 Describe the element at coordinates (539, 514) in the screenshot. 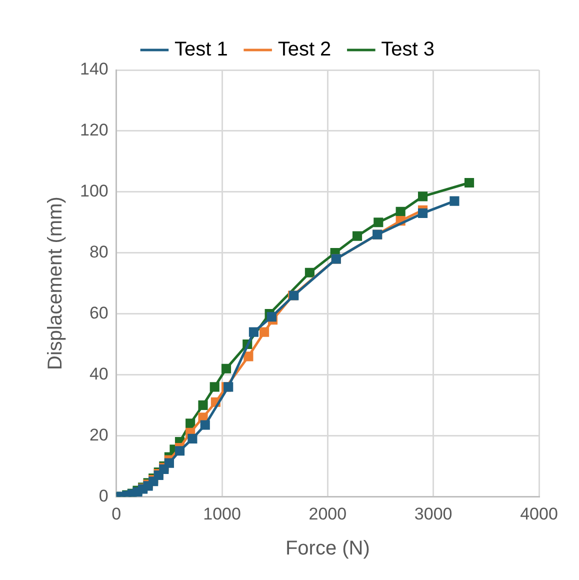

I see `x-tick-label: 4000` at that location.